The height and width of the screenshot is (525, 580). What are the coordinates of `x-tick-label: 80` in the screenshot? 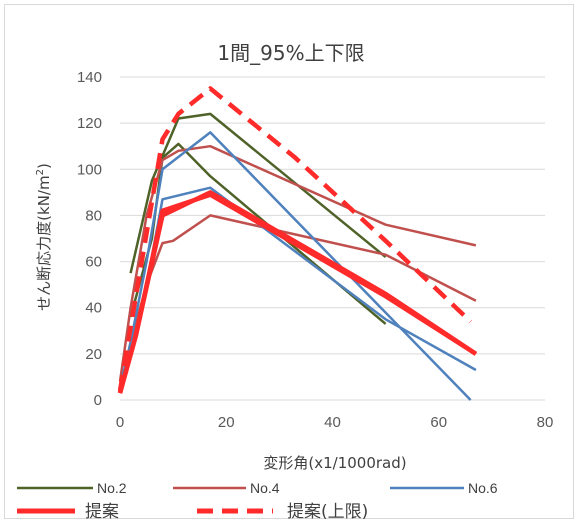 It's located at (545, 422).